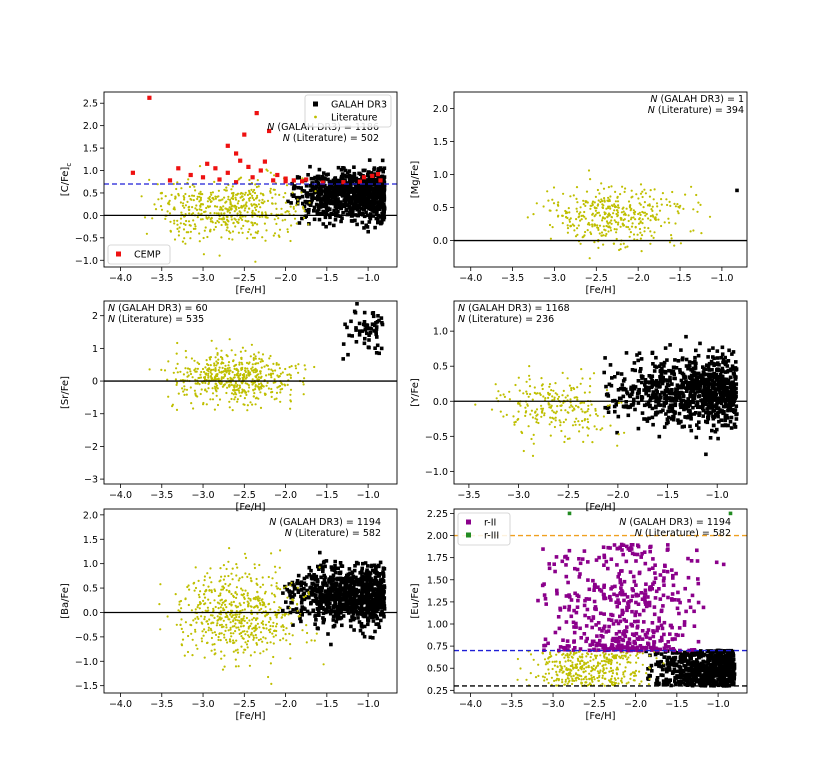 This screenshot has width=830, height=775. Describe the element at coordinates (66, 180) in the screenshot. I see `y-axis-label: [C/Fe]c` at that location.